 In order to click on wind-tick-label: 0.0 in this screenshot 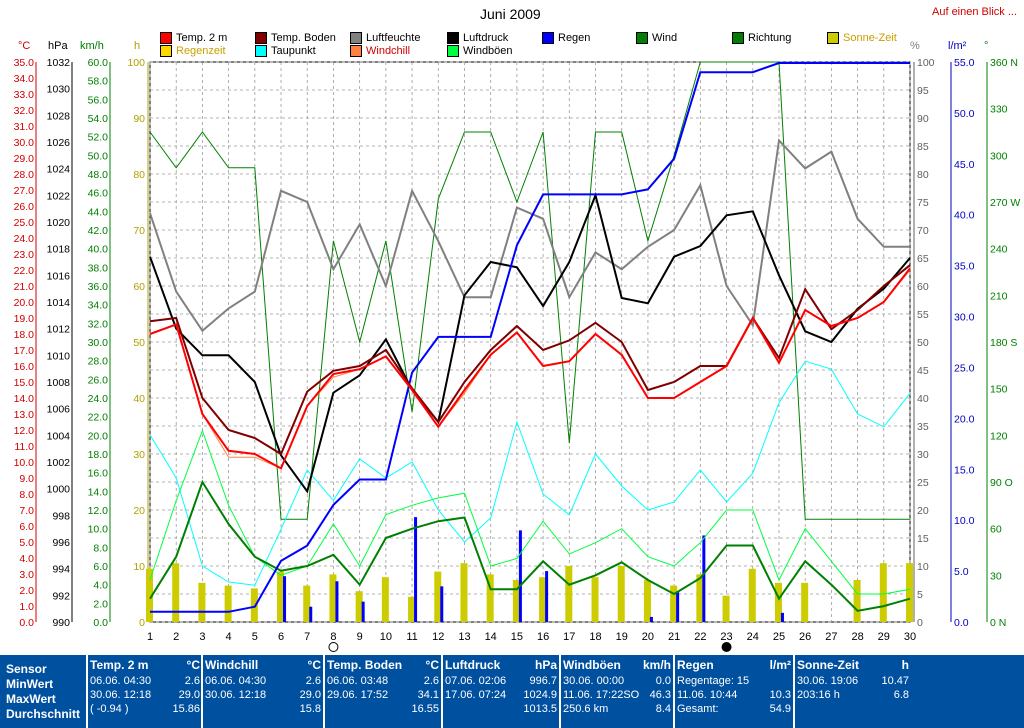, I will do `click(100, 623)`.